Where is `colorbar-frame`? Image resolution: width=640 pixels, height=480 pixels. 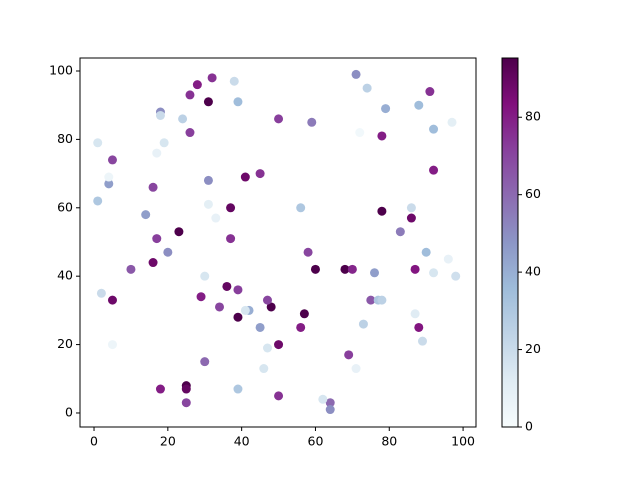 colorbar-frame is located at coordinates (510, 242).